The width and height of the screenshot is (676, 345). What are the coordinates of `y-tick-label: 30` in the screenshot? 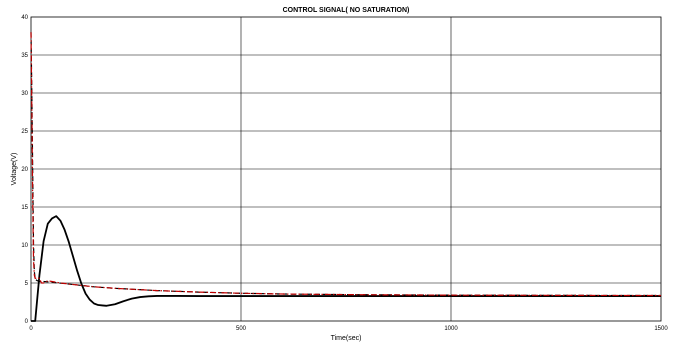 It's located at (24, 94).